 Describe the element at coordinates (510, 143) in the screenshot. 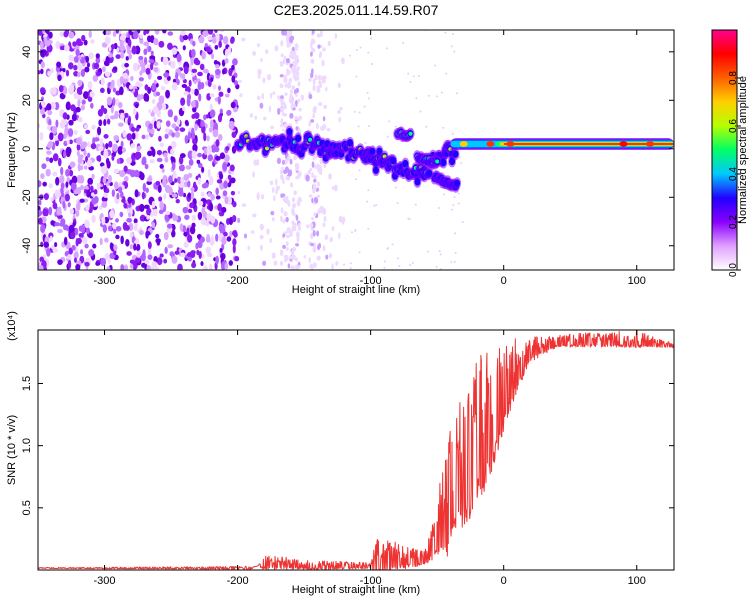

I see `signal-peak` at that location.